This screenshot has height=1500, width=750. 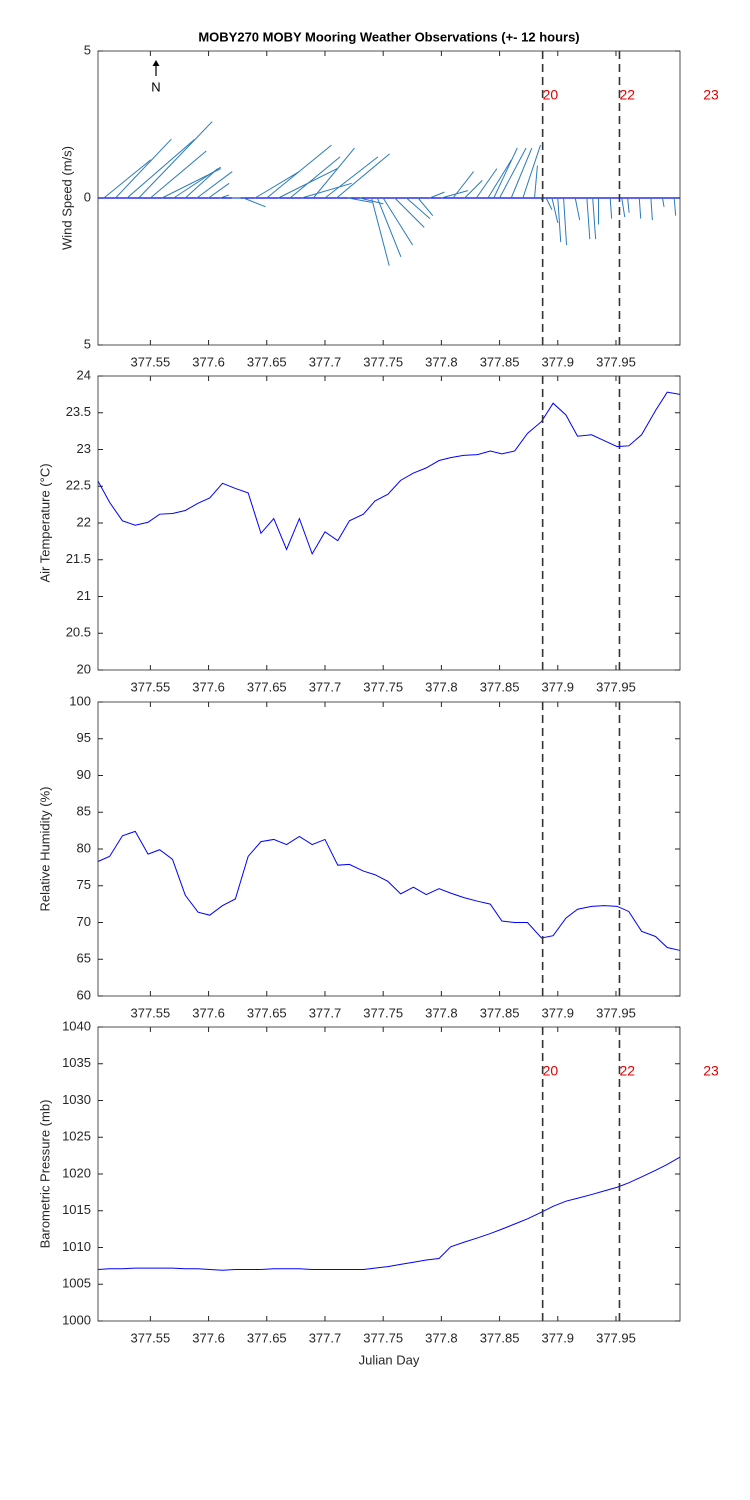 I want to click on y-tick-label: 60, so click(x=84, y=994).